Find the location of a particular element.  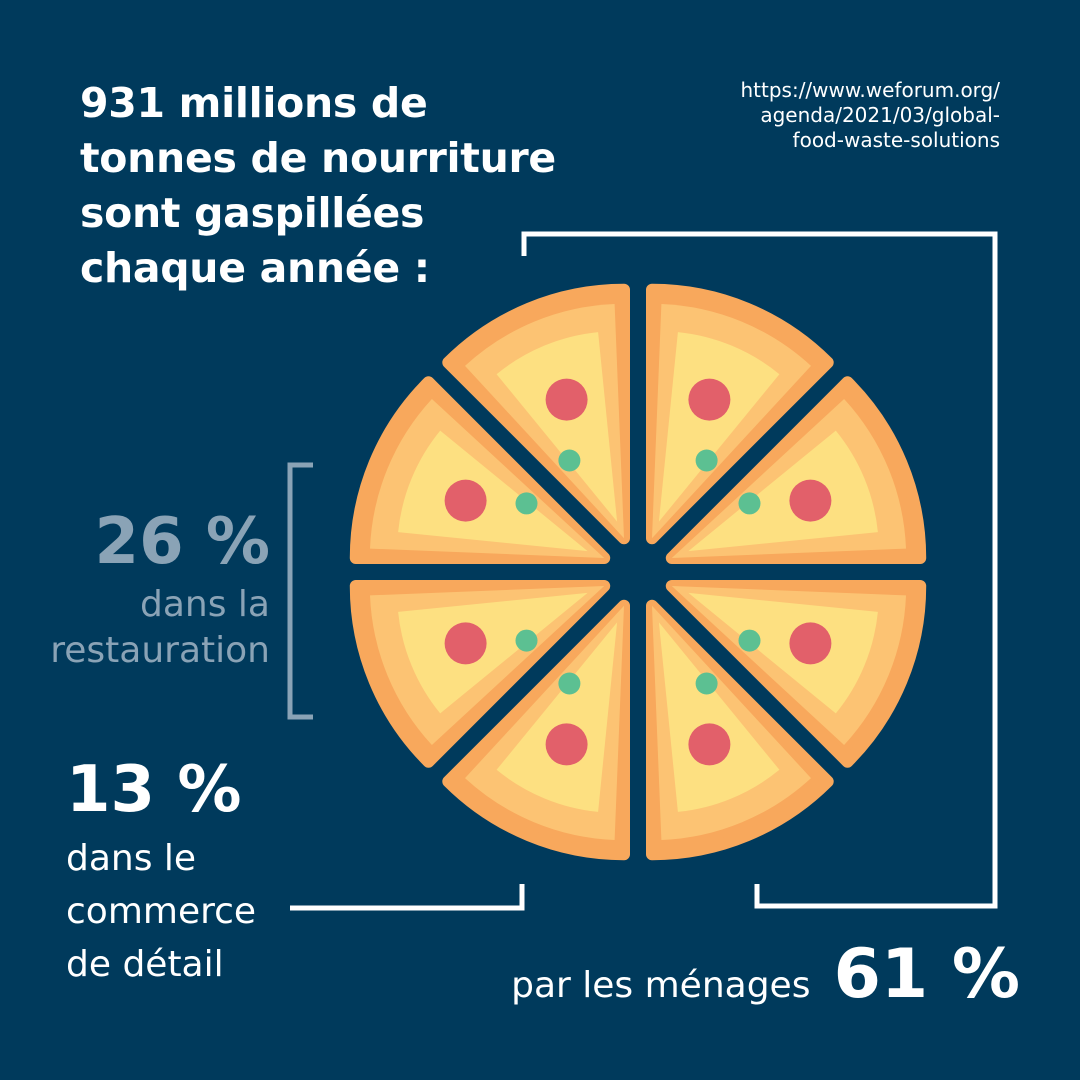

stat-retail: 13 % dans le commerce de détail is located at coordinates (196, 869).